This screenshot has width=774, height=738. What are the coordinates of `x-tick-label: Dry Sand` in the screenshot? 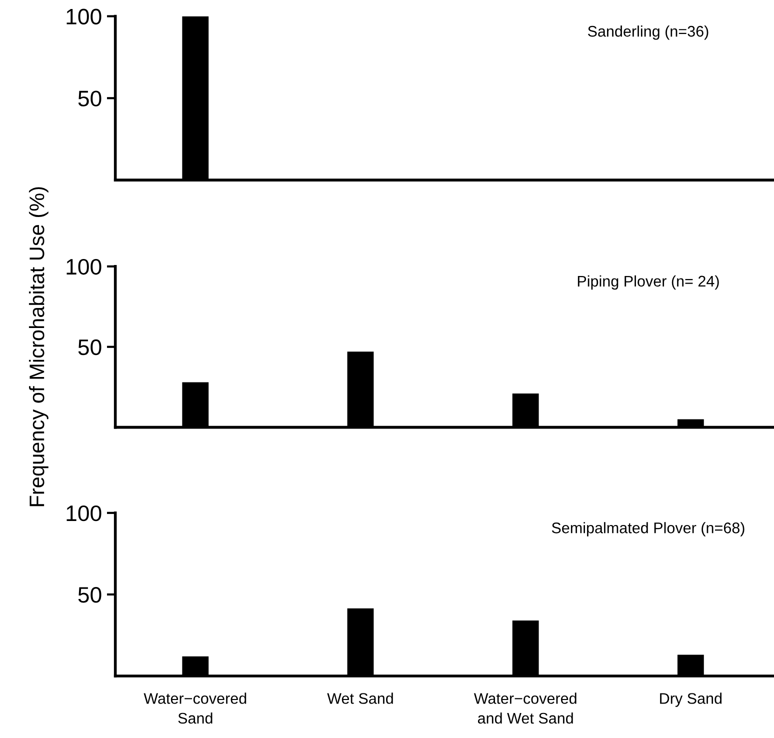 It's located at (691, 699).